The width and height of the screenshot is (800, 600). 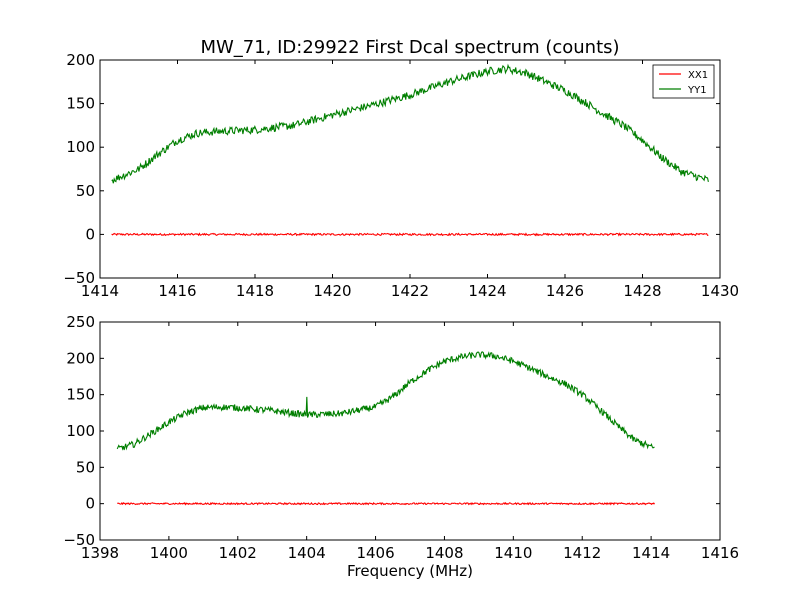 I want to click on bottom-x-tick-label: 1410, so click(x=513, y=553).